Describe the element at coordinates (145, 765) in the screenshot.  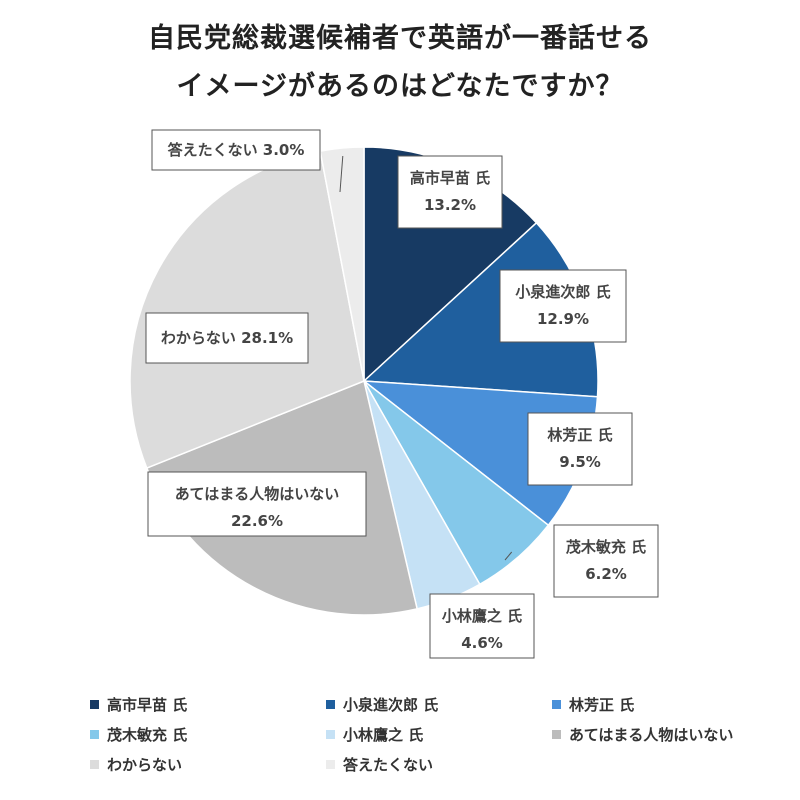
I see `legend-label: わからない` at that location.